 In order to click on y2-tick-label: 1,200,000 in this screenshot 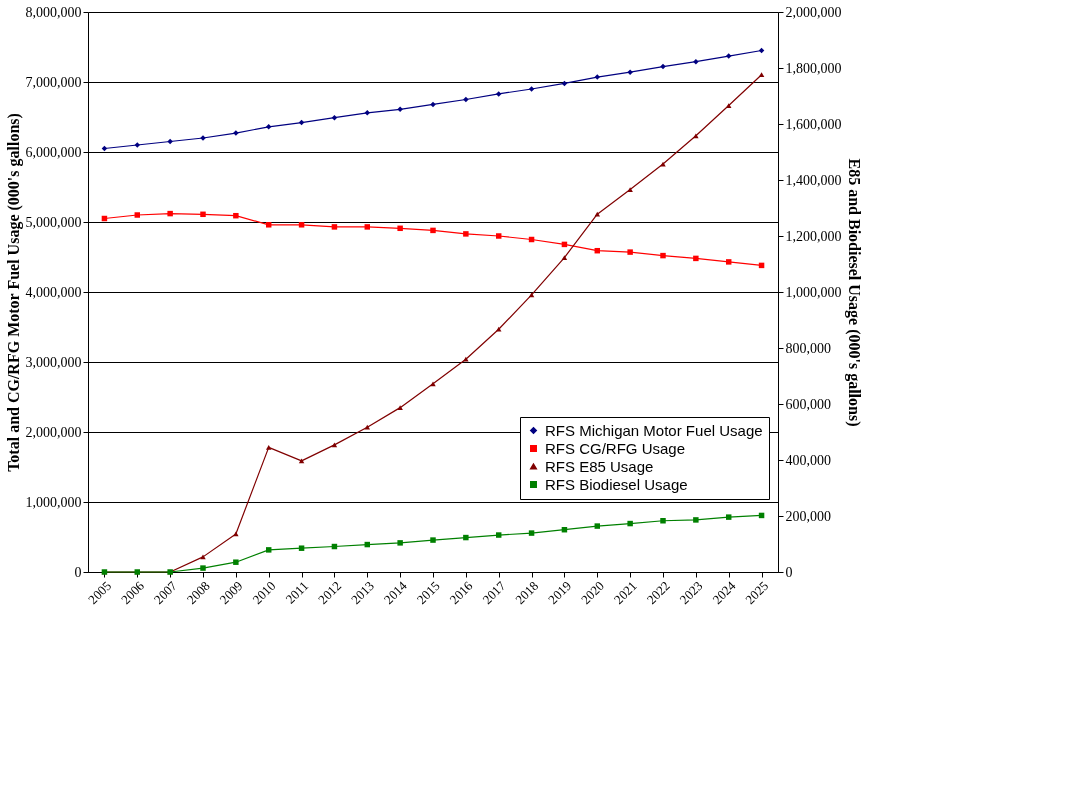, I will do `click(813, 236)`.